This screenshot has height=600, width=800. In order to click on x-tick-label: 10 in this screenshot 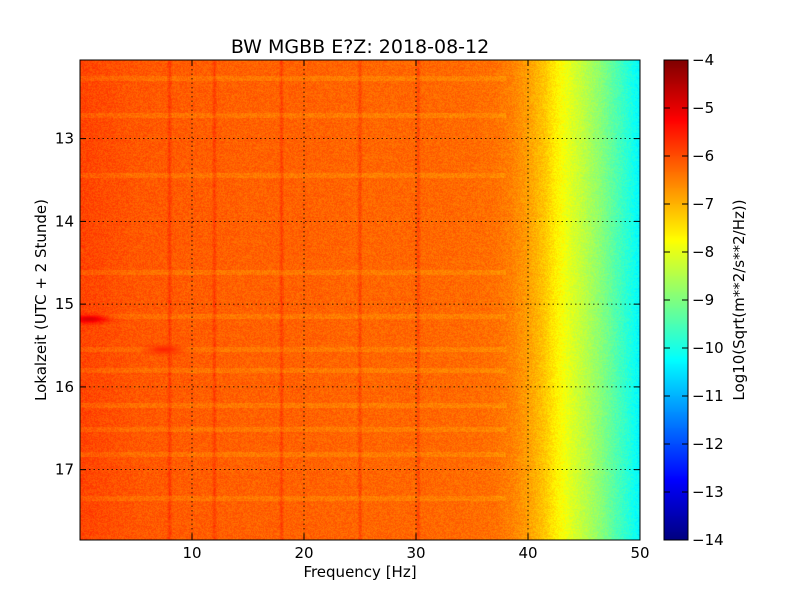, I will do `click(191, 553)`.